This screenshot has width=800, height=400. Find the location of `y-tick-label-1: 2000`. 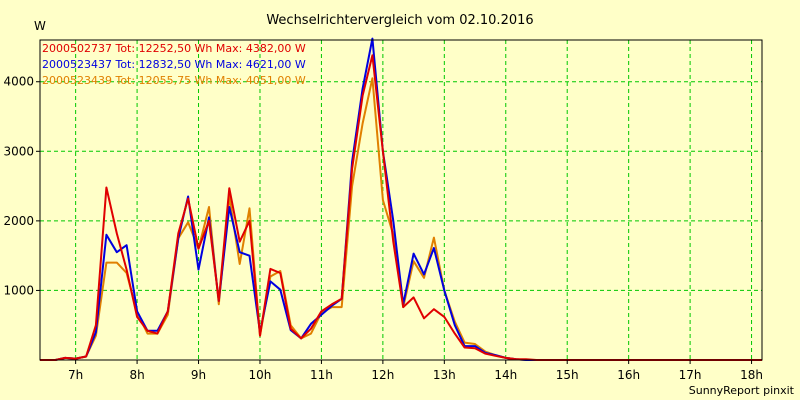

y-tick-label-1: 2000 is located at coordinates (18, 221).